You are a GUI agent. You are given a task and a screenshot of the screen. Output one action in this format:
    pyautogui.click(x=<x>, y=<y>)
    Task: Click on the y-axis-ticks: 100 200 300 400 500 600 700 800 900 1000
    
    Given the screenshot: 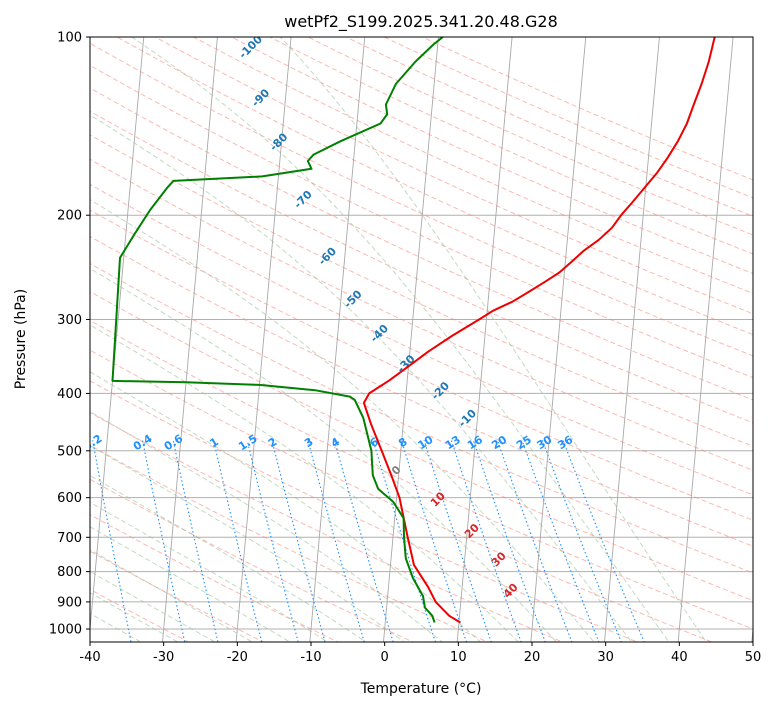 What is the action you would take?
    pyautogui.click(x=69, y=334)
    